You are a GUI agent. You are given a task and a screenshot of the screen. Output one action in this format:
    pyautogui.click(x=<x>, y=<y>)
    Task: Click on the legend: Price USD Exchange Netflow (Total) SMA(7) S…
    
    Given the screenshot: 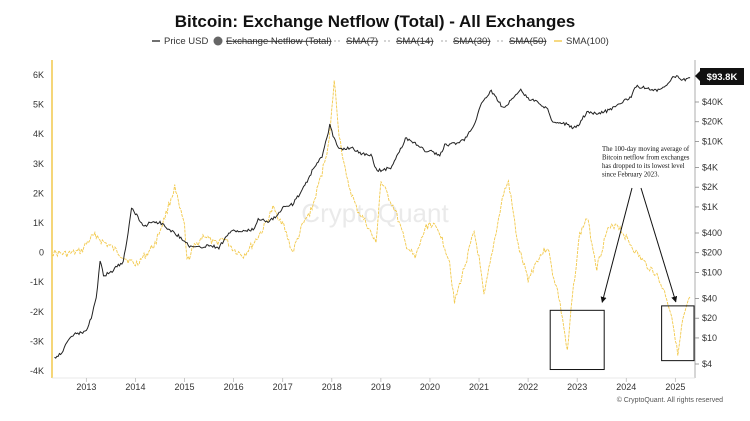 What is the action you would take?
    pyautogui.click(x=380, y=41)
    